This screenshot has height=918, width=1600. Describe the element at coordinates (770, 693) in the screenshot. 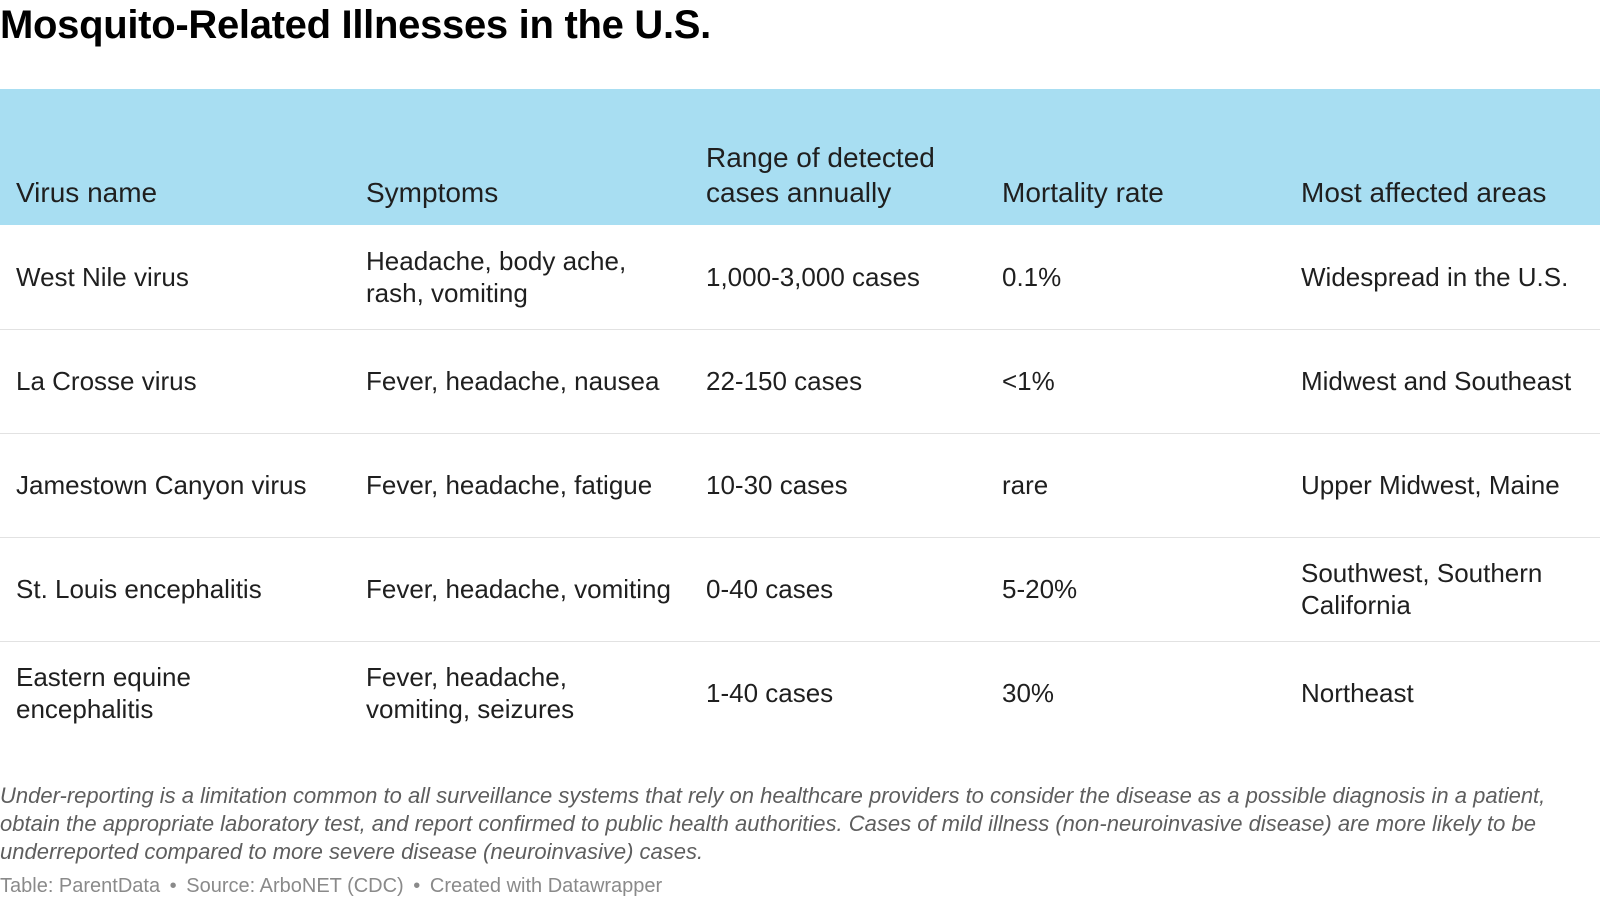

I see `cell-case-range: 1-40 cases` at that location.